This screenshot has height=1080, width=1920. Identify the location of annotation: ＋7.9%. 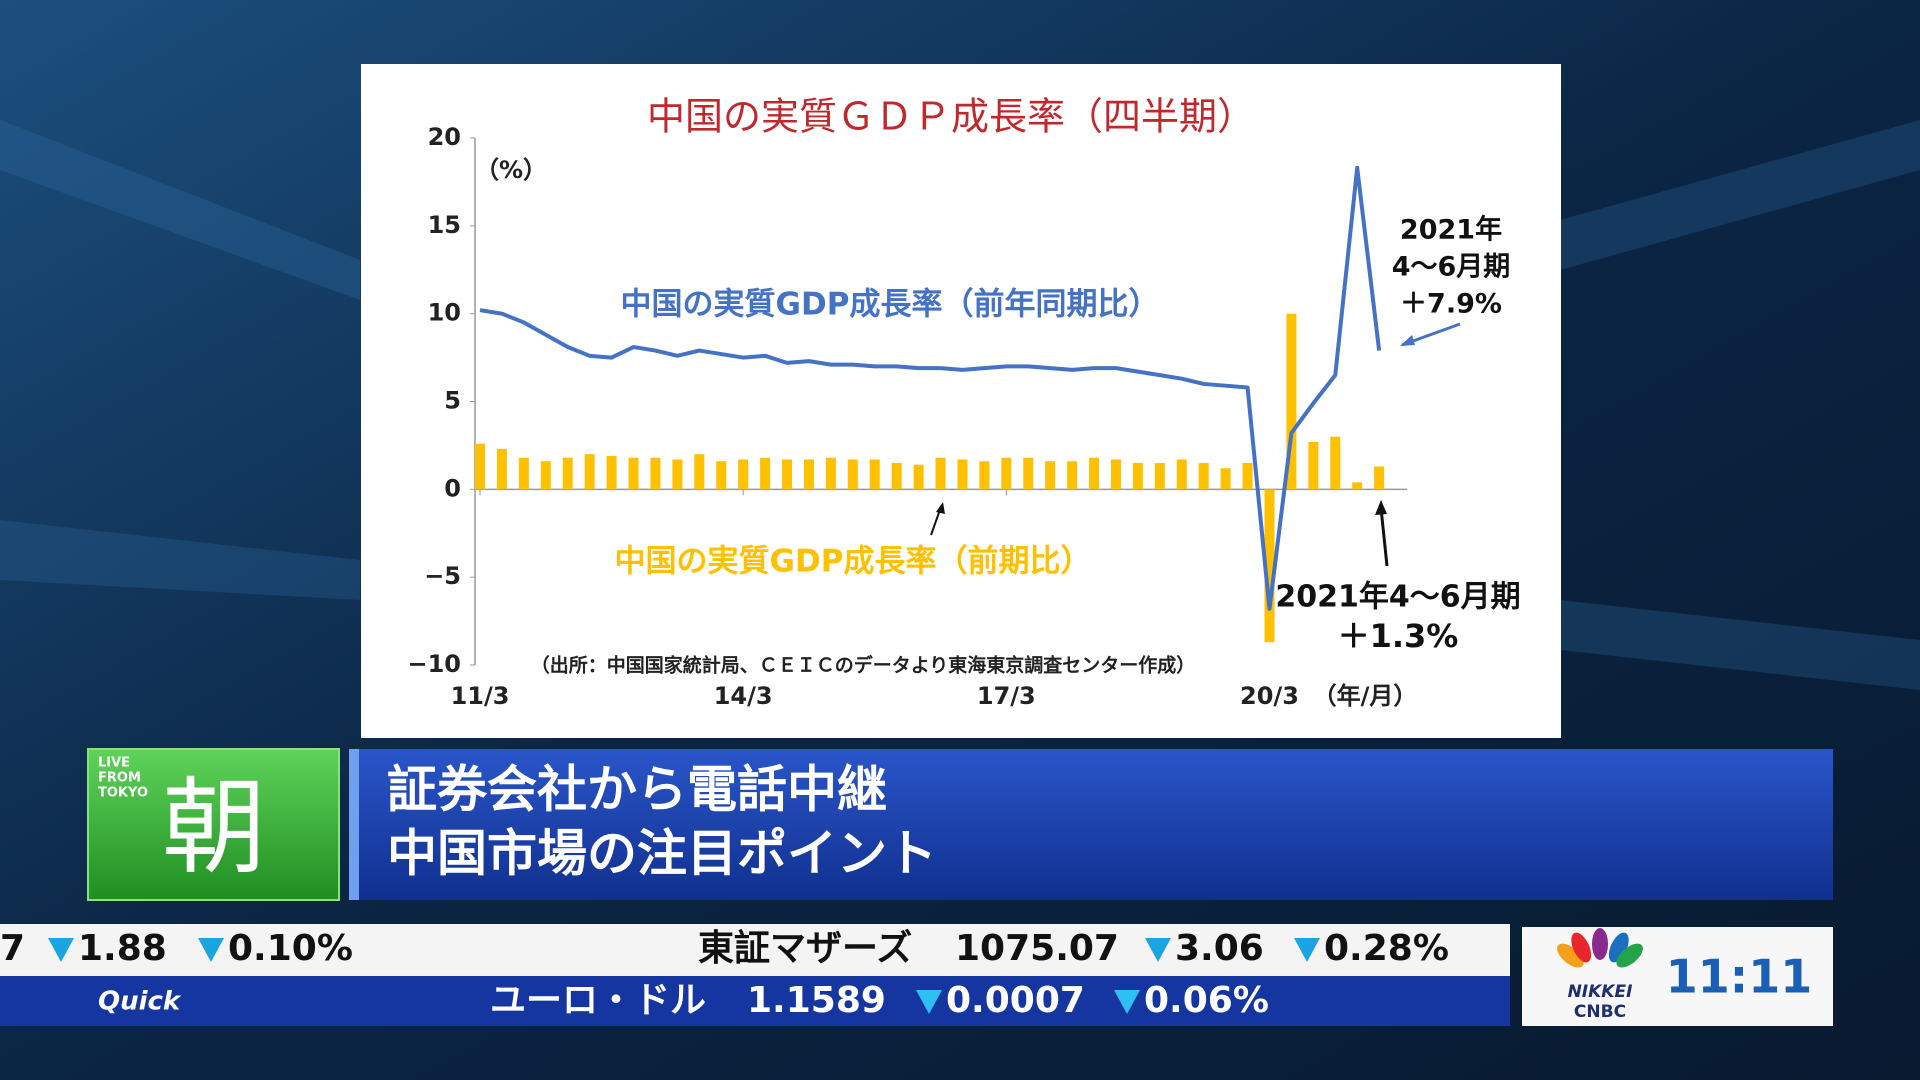
(1451, 304).